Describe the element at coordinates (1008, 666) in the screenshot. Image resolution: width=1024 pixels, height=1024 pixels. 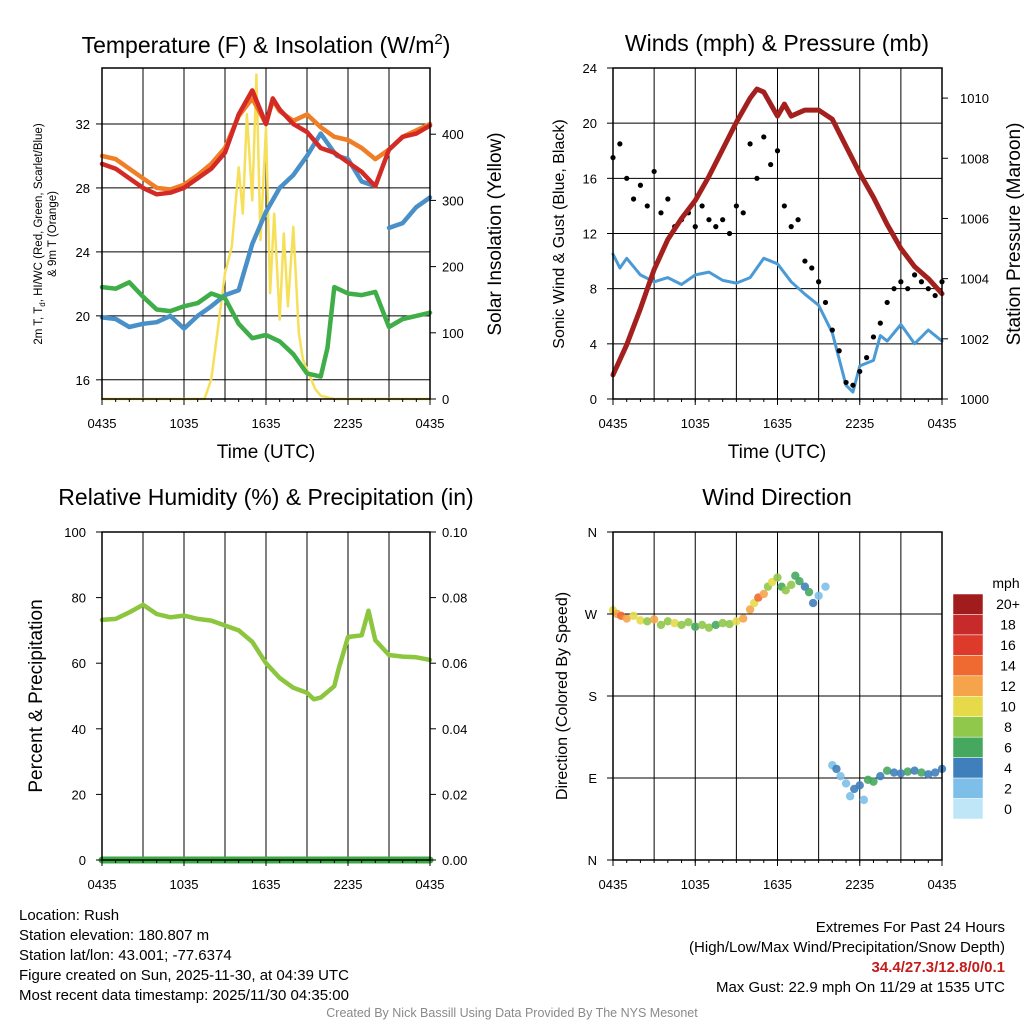
I see `colorbar-label: 14` at that location.